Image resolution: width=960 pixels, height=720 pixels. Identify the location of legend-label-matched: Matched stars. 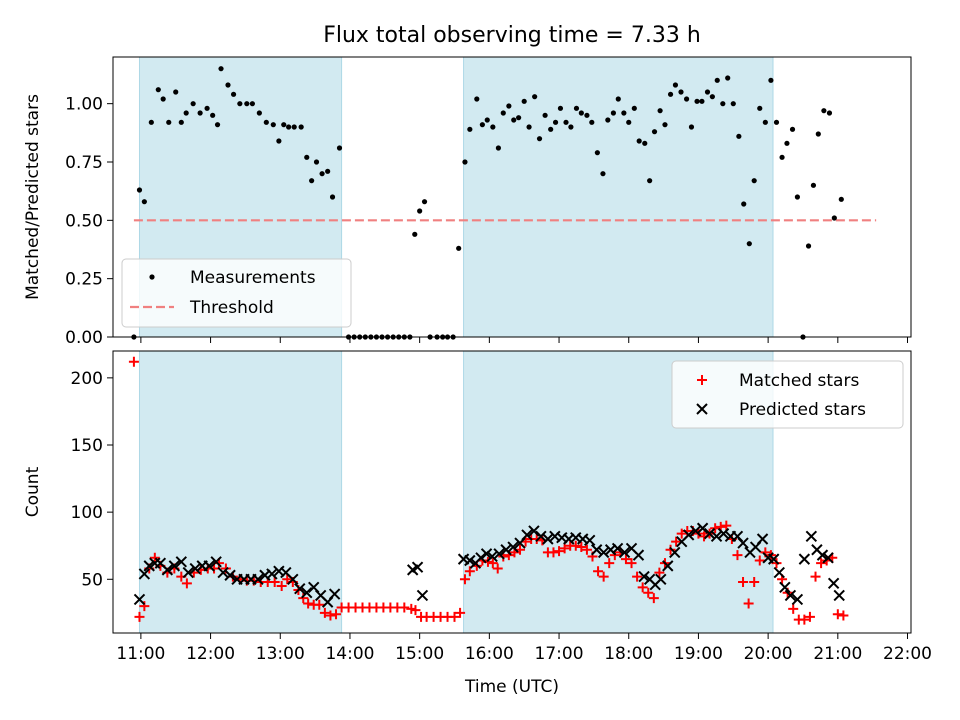
(799, 381).